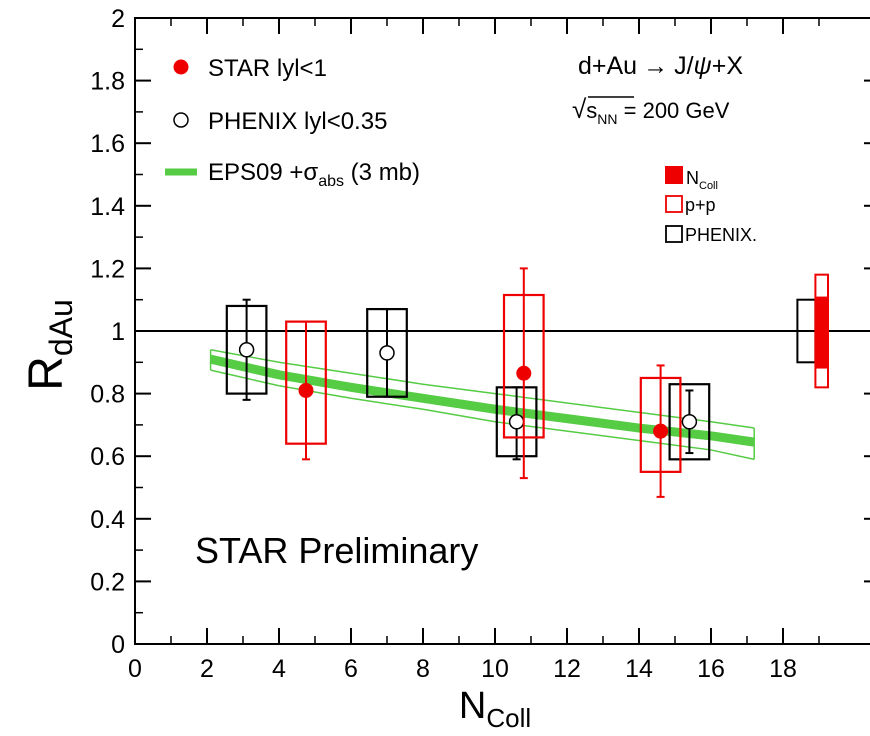 Image resolution: width=870 pixels, height=736 pixels. Describe the element at coordinates (46, 373) in the screenshot. I see `y-axis-title-main: R` at that location.